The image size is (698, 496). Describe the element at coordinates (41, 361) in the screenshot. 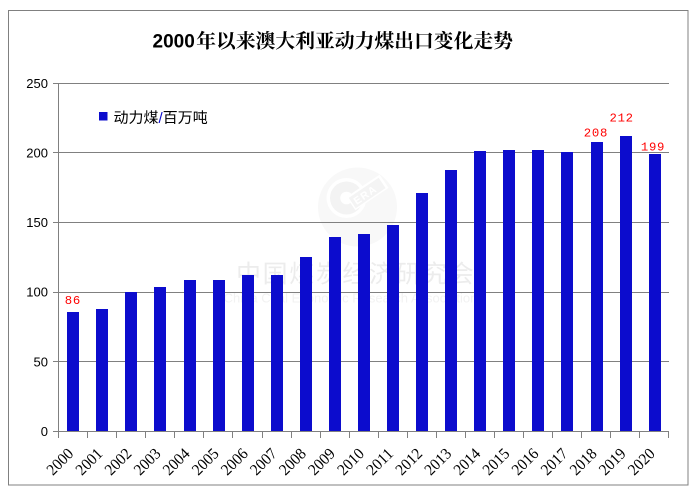

I see `svg-text: 50` at that location.